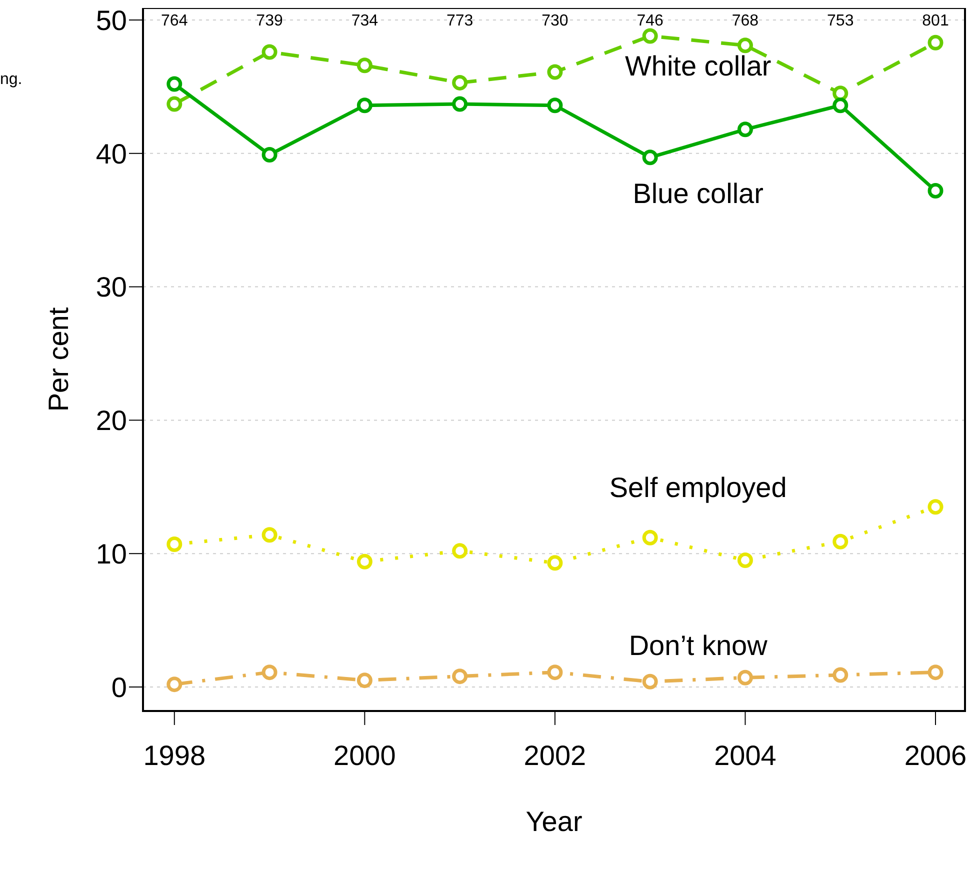 The image size is (977, 879). Describe the element at coordinates (174, 755) in the screenshot. I see `x-tick-label: 1998` at that location.